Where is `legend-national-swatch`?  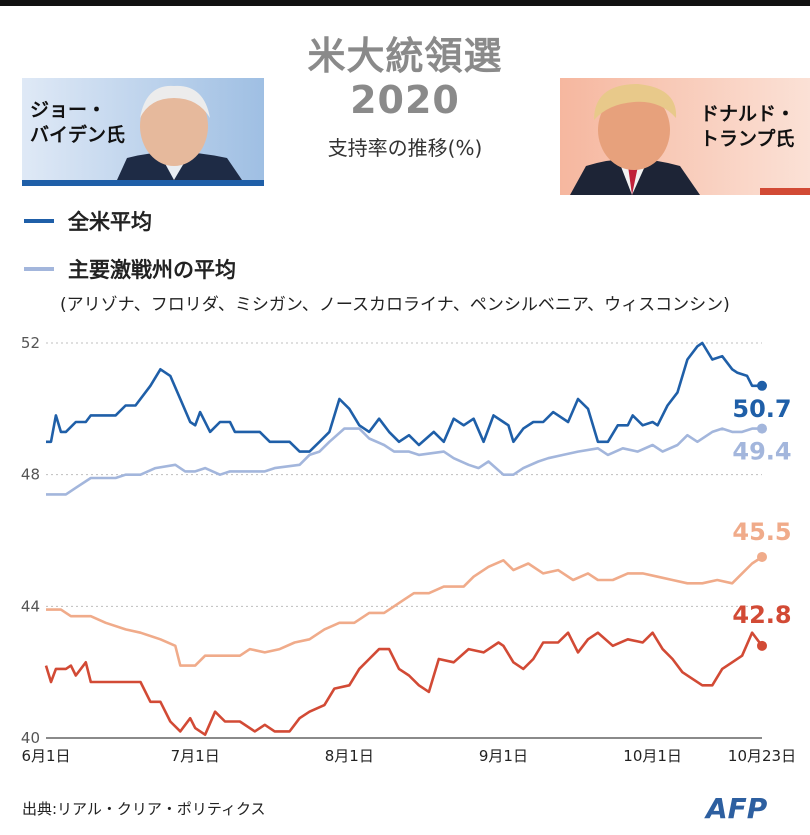
legend-national-swatch is located at coordinates (39, 221).